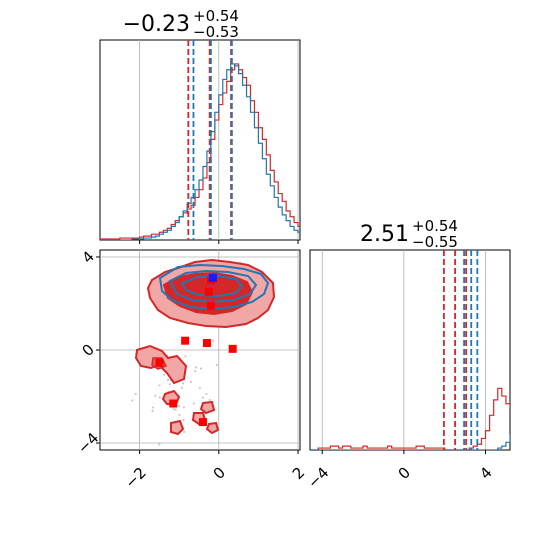 The image size is (550, 550). I want to click on joint-markers, so click(196, 350).